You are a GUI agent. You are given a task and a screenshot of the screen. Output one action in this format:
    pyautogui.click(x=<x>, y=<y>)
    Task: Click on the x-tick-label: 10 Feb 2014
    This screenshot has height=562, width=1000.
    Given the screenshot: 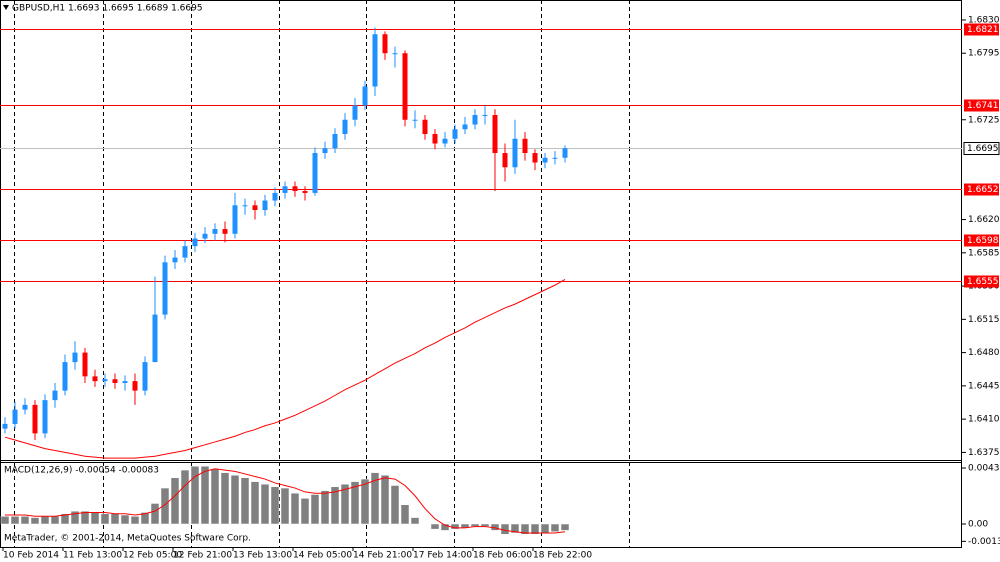 What is the action you would take?
    pyautogui.click(x=31, y=556)
    